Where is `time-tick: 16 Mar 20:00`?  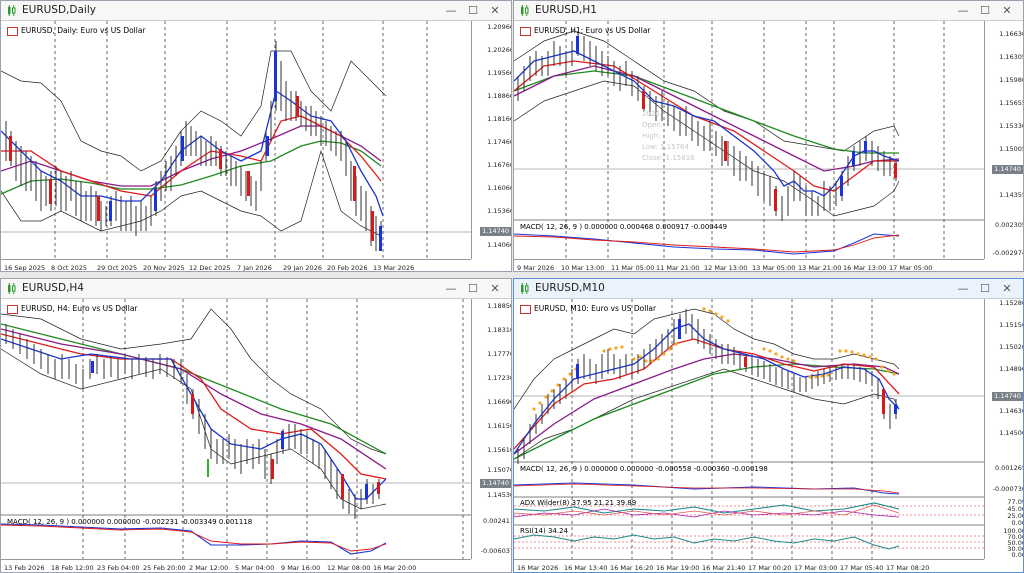 time-tick: 16 Mar 20:00 is located at coordinates (395, 568).